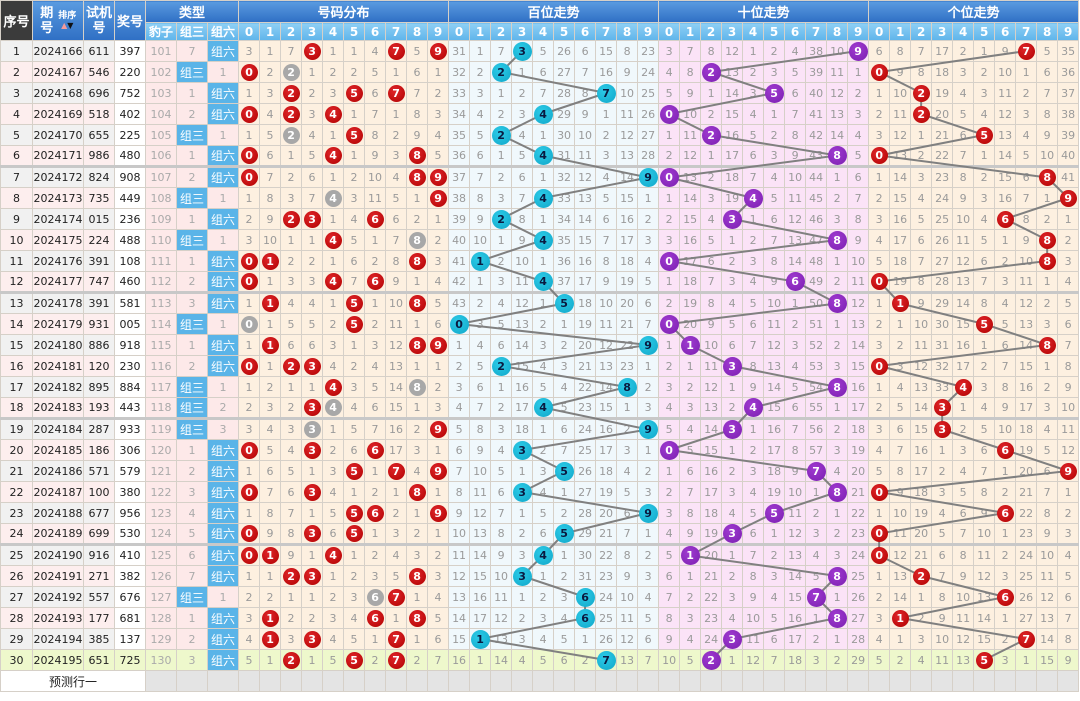 The height and width of the screenshot is (701, 1080). What do you see at coordinates (1005, 576) in the screenshot?
I see `ones-cell: 3` at bounding box center [1005, 576].